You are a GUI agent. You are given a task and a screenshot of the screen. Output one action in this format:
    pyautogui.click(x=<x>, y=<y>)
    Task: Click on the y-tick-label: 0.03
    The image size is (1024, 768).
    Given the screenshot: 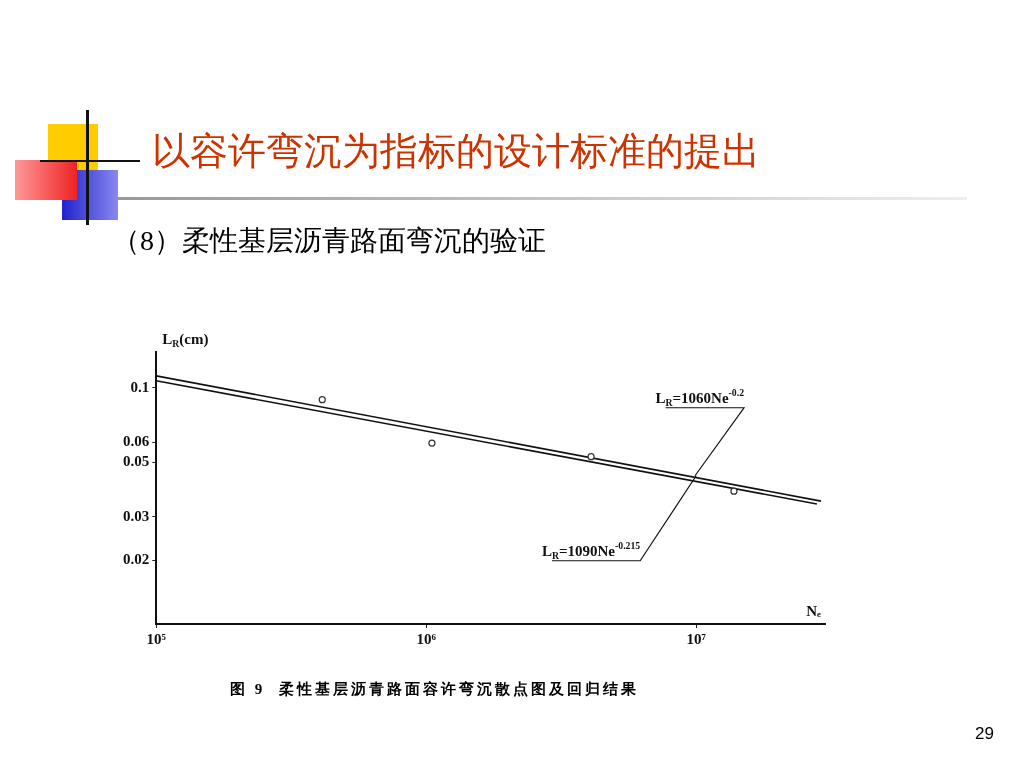 What is the action you would take?
    pyautogui.click(x=136, y=515)
    